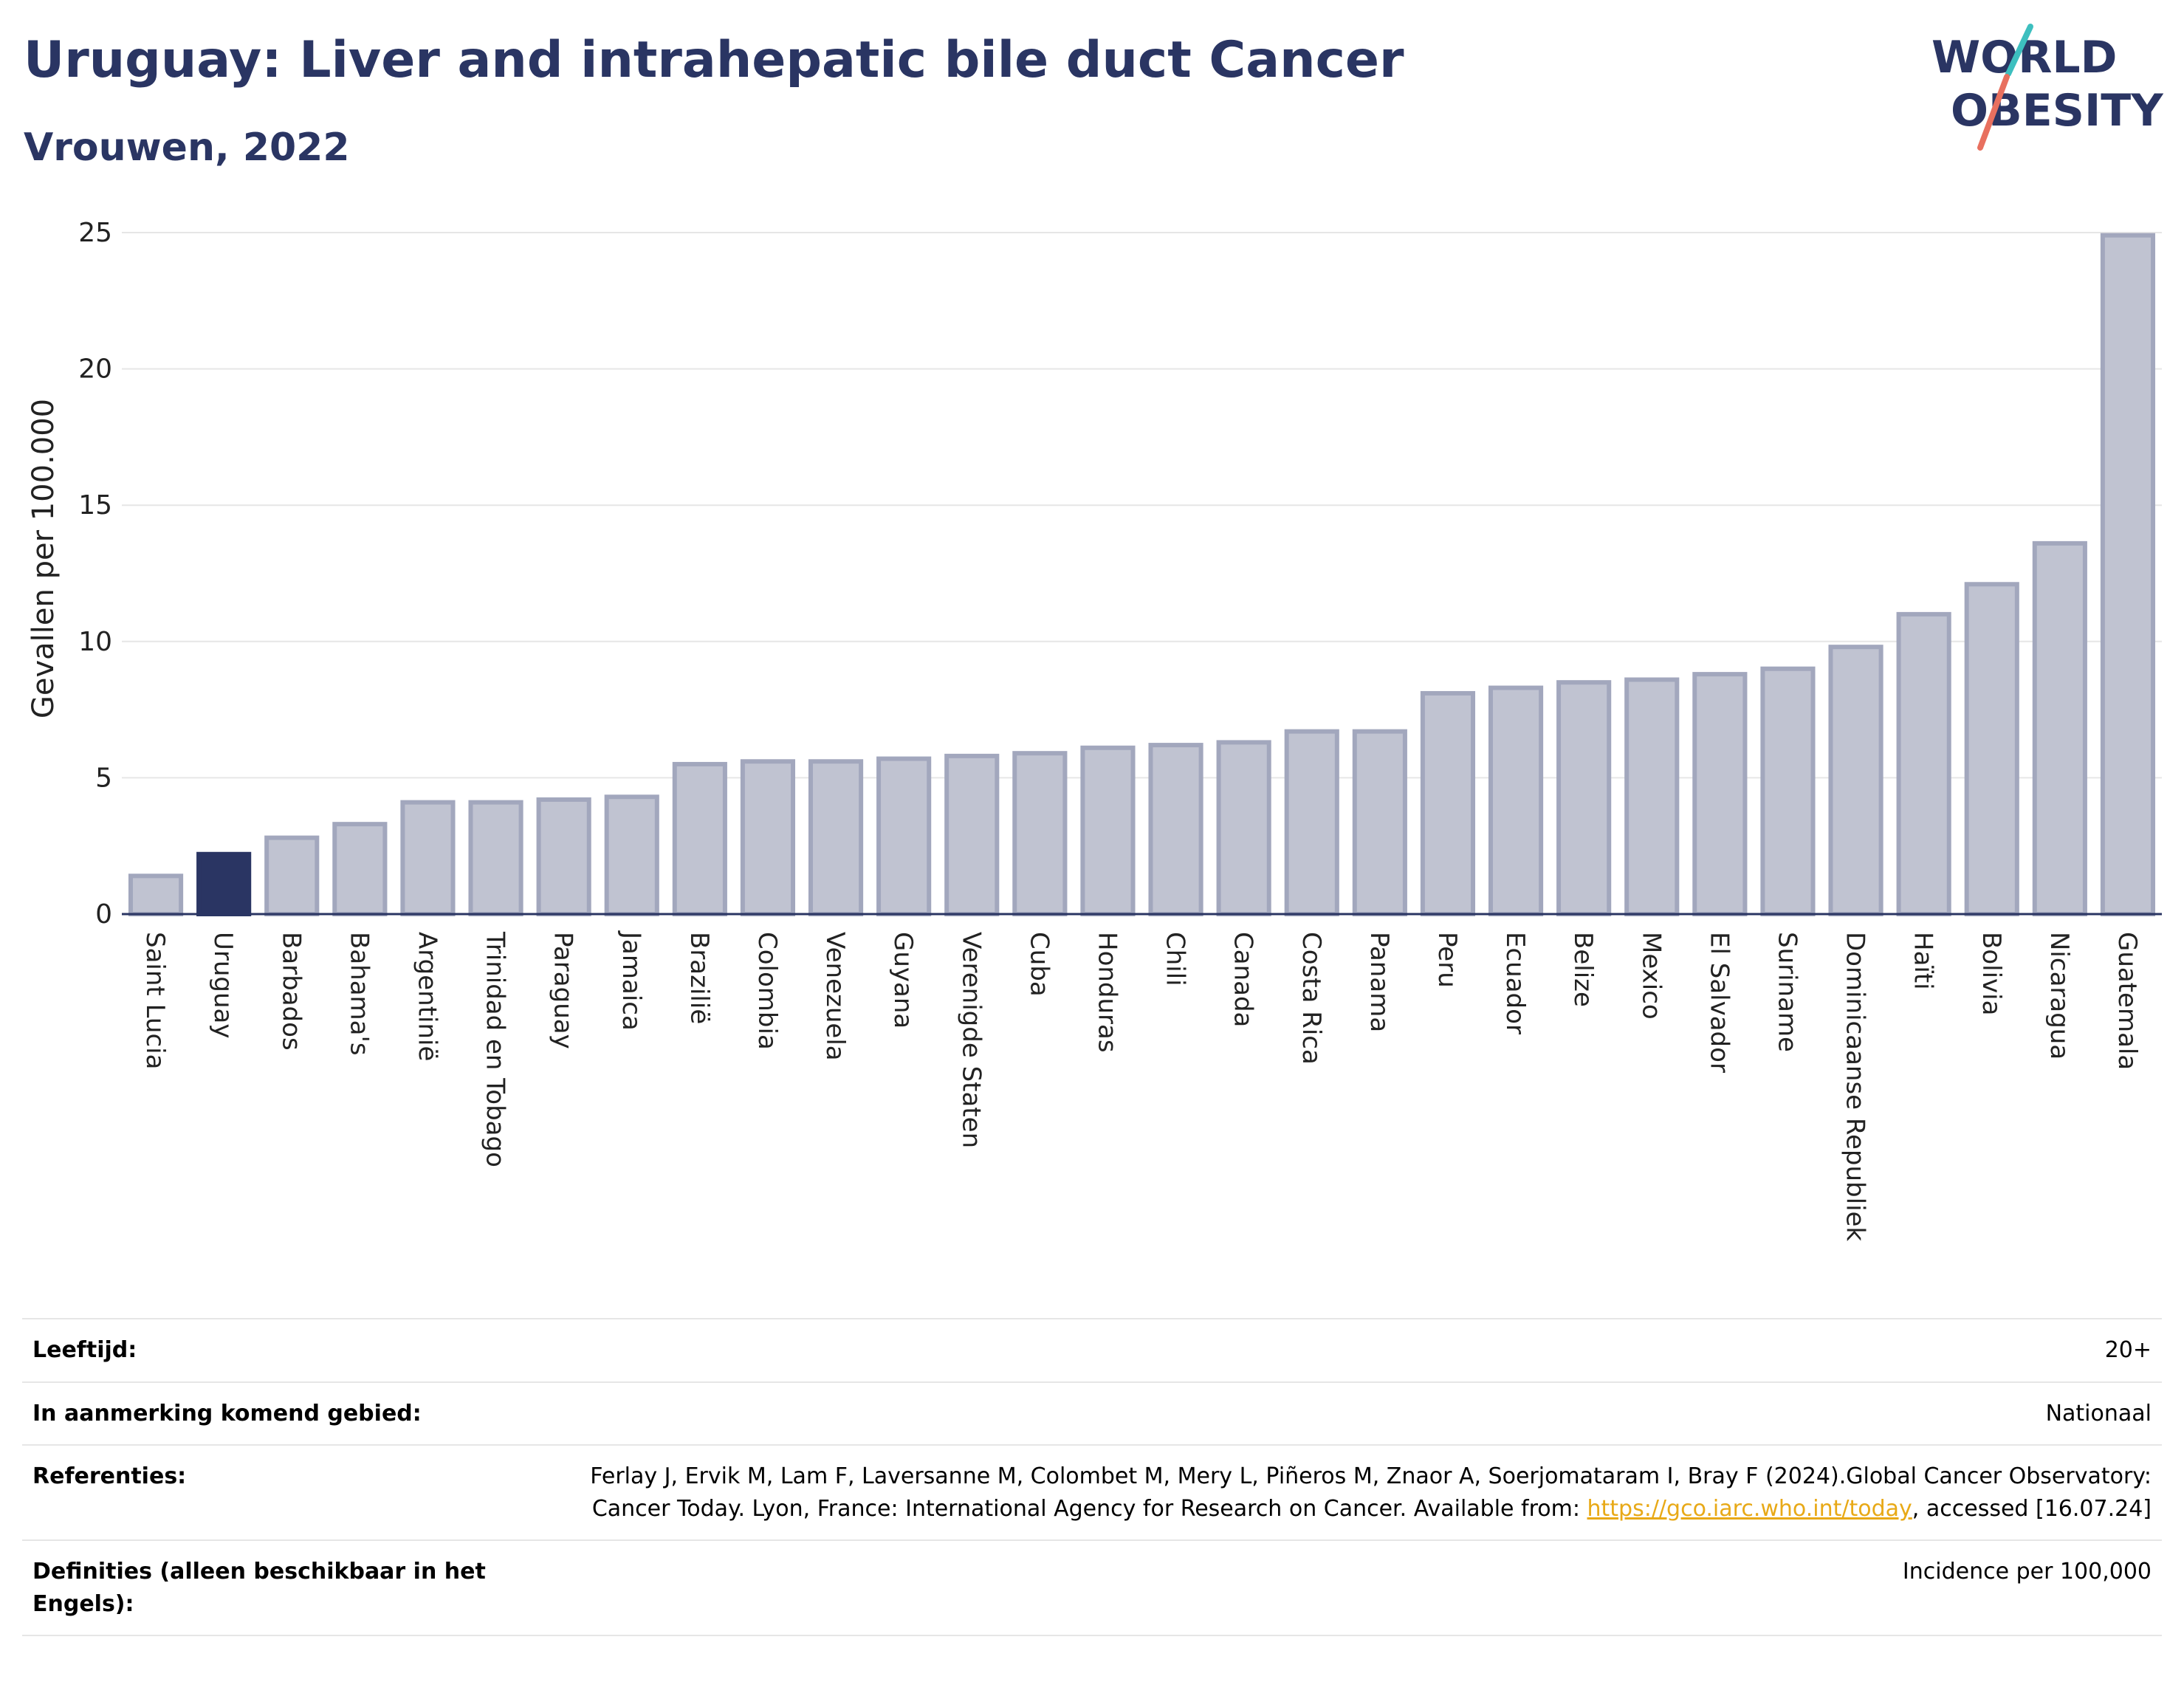  What do you see at coordinates (95, 642) in the screenshot?
I see `y-tick-label: 10` at bounding box center [95, 642].